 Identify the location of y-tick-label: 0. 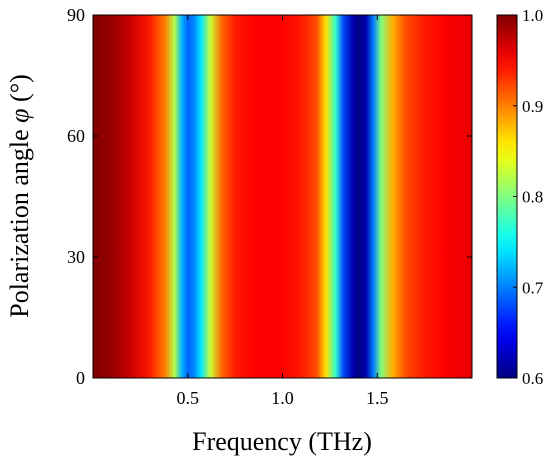
(80, 378).